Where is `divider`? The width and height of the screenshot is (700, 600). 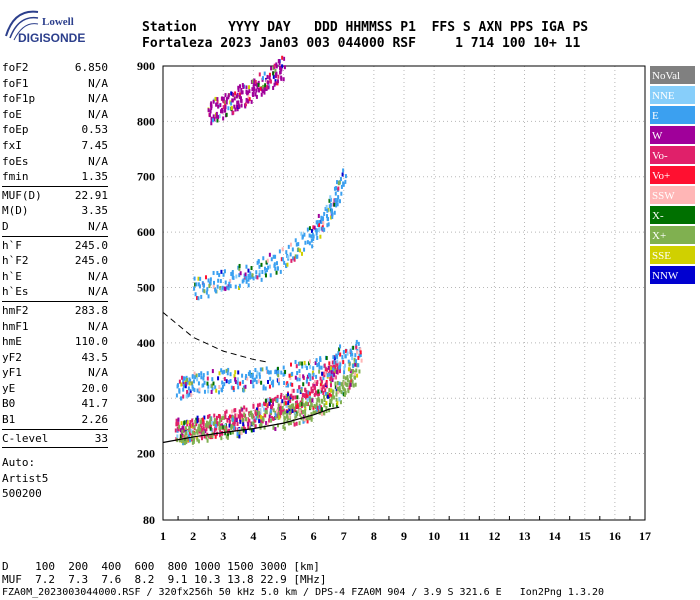
divider is located at coordinates (55, 448).